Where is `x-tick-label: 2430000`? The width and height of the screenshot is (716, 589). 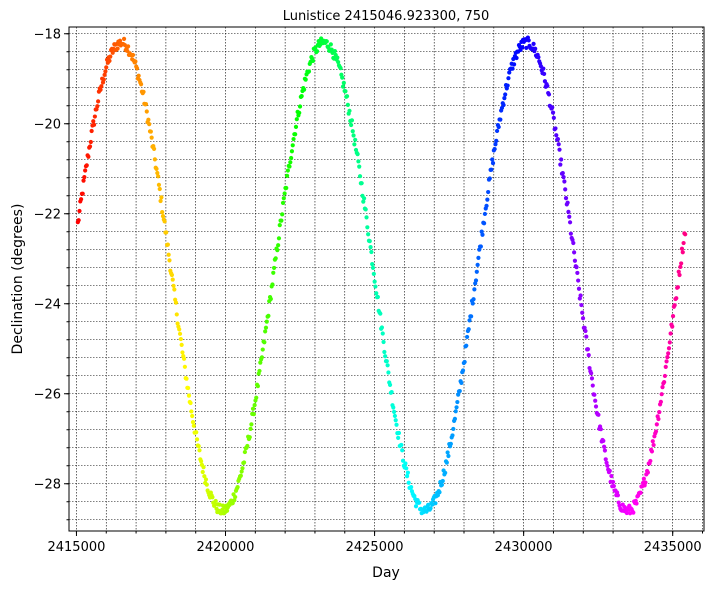 x-tick-label: 2430000 is located at coordinates (524, 547).